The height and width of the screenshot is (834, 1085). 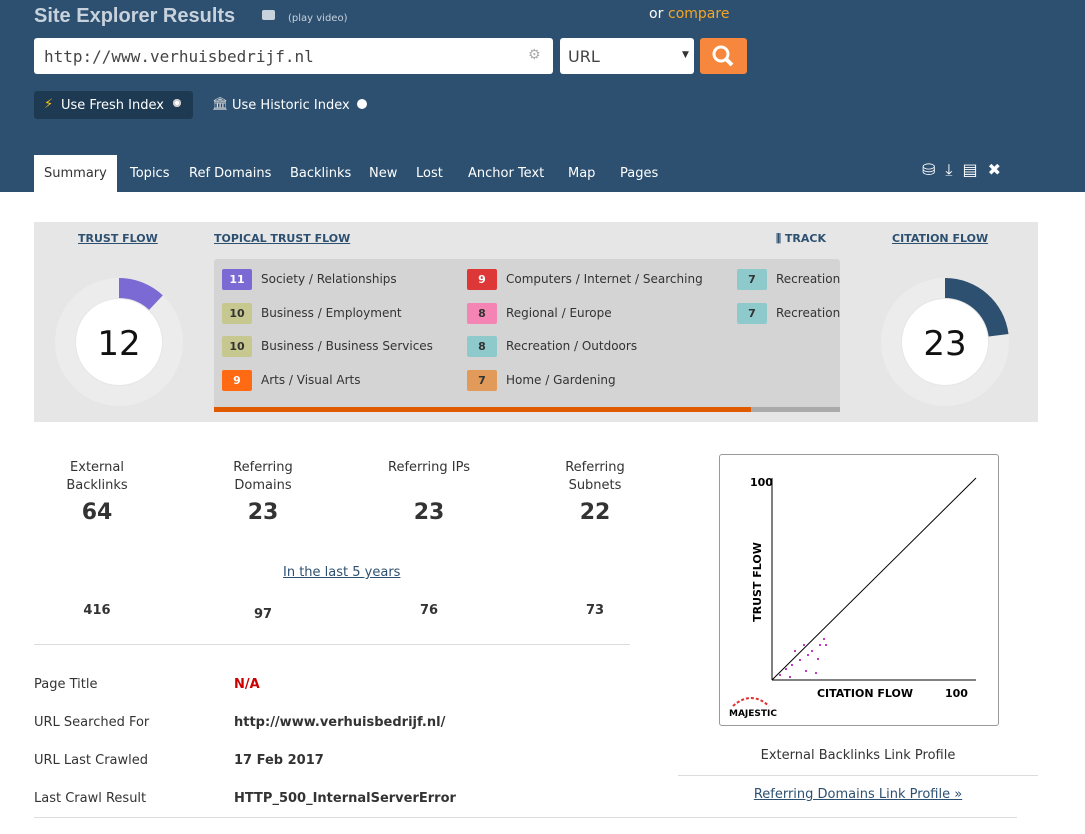 I want to click on history-link: In the last 5 years, so click(x=342, y=572).